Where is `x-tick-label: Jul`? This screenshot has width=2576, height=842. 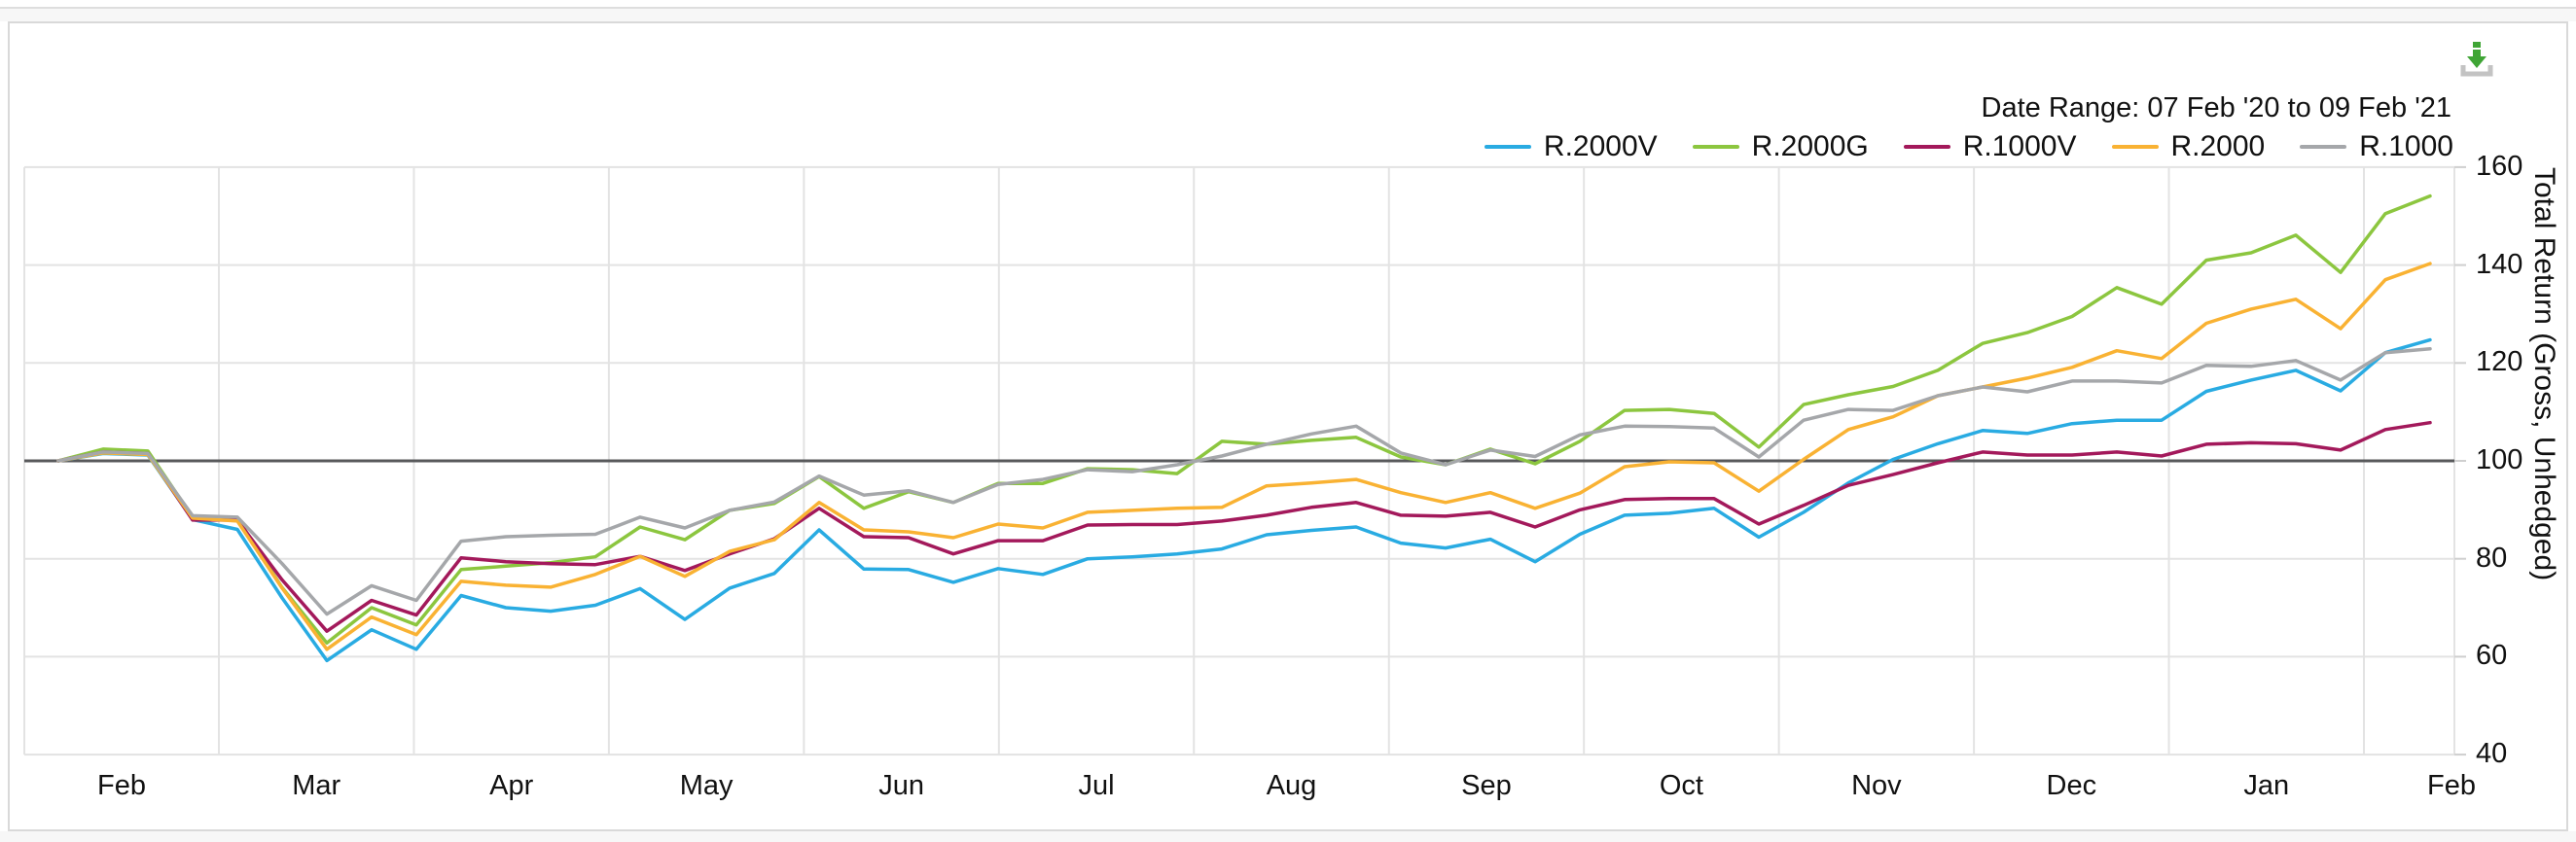
x-tick-label: Jul is located at coordinates (1096, 785).